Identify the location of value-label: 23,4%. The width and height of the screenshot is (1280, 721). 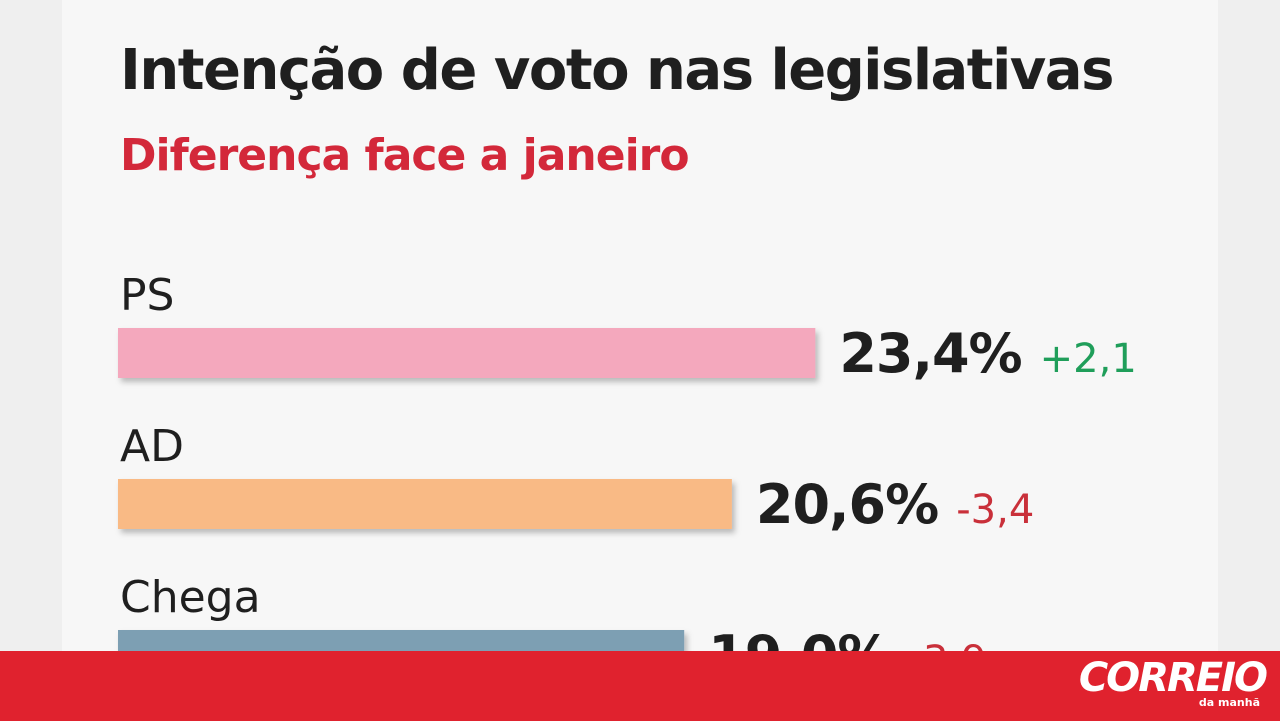
(930, 353).